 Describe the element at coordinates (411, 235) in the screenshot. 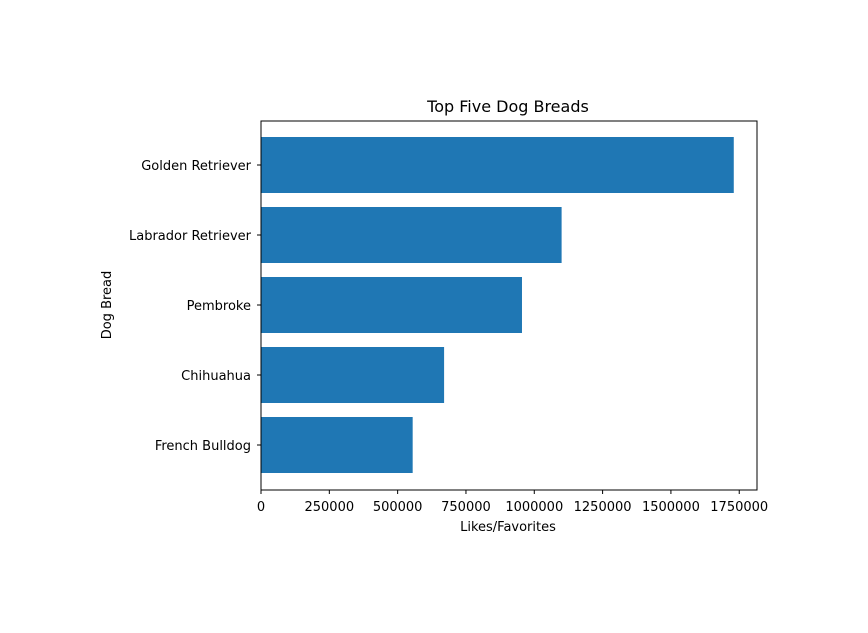

I see `bar-labrador-retriever` at that location.